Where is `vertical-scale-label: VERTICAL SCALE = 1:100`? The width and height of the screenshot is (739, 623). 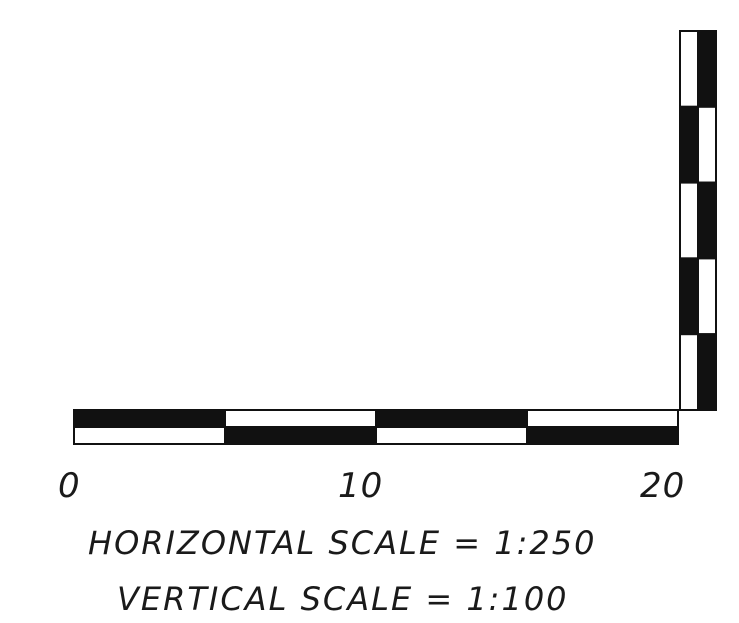 vertical-scale-label: VERTICAL SCALE = 1:100 is located at coordinates (343, 599).